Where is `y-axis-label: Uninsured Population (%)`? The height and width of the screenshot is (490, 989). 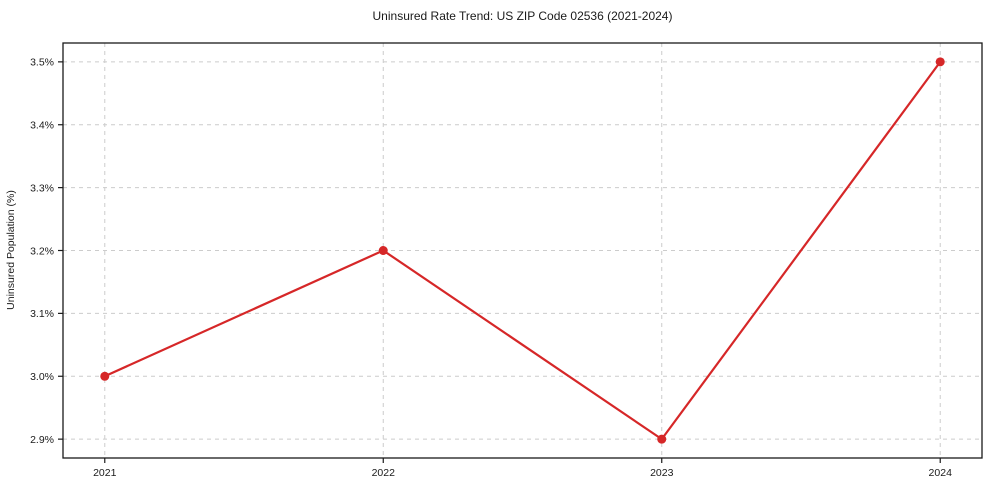
y-axis-label: Uninsured Population (%) is located at coordinates (11, 250).